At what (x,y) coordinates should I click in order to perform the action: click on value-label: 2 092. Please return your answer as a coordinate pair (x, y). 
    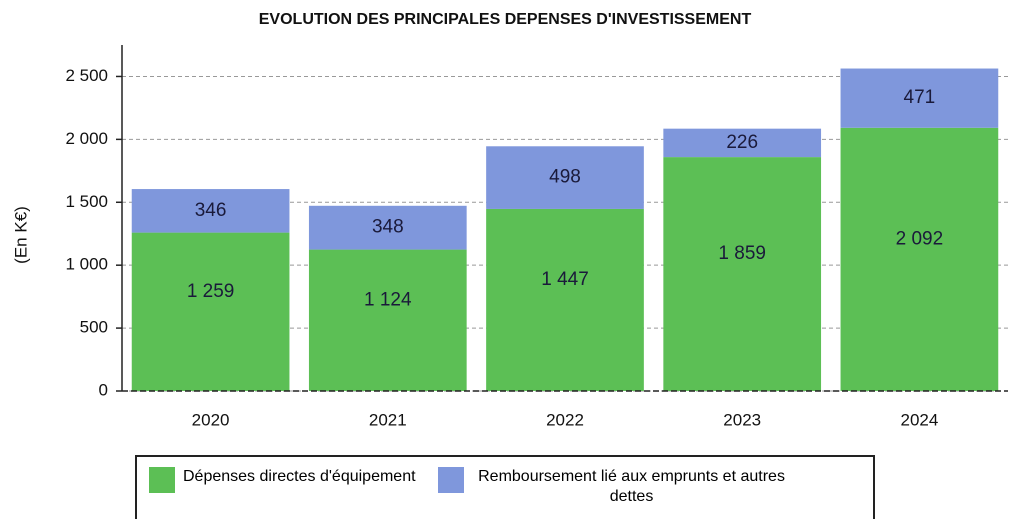
    Looking at the image, I should click on (920, 238).